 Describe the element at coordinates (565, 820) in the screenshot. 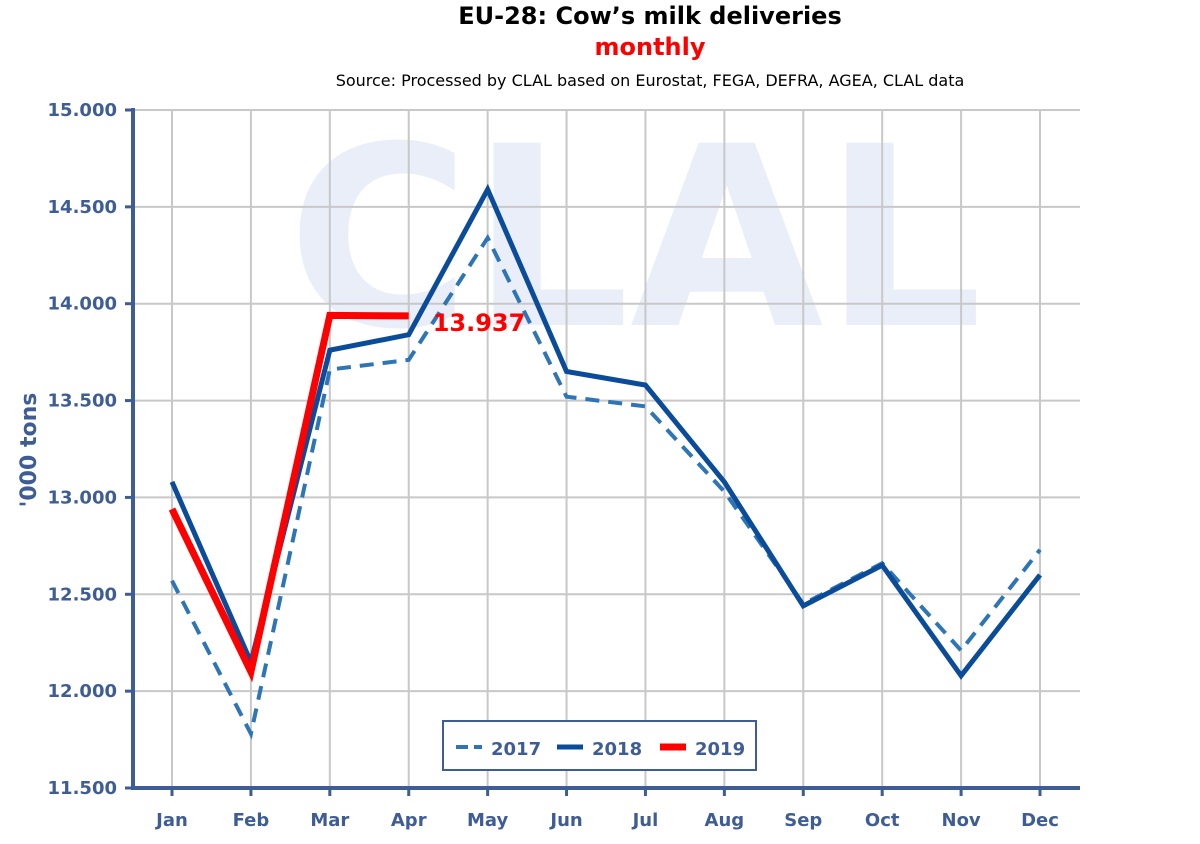

I see `x-tick-label: Jun` at that location.